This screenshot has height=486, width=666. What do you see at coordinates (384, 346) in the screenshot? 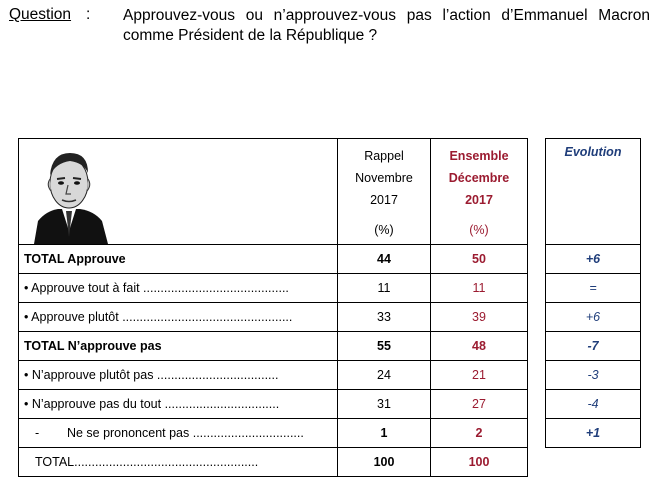
I see `row-rappel: 55` at bounding box center [384, 346].